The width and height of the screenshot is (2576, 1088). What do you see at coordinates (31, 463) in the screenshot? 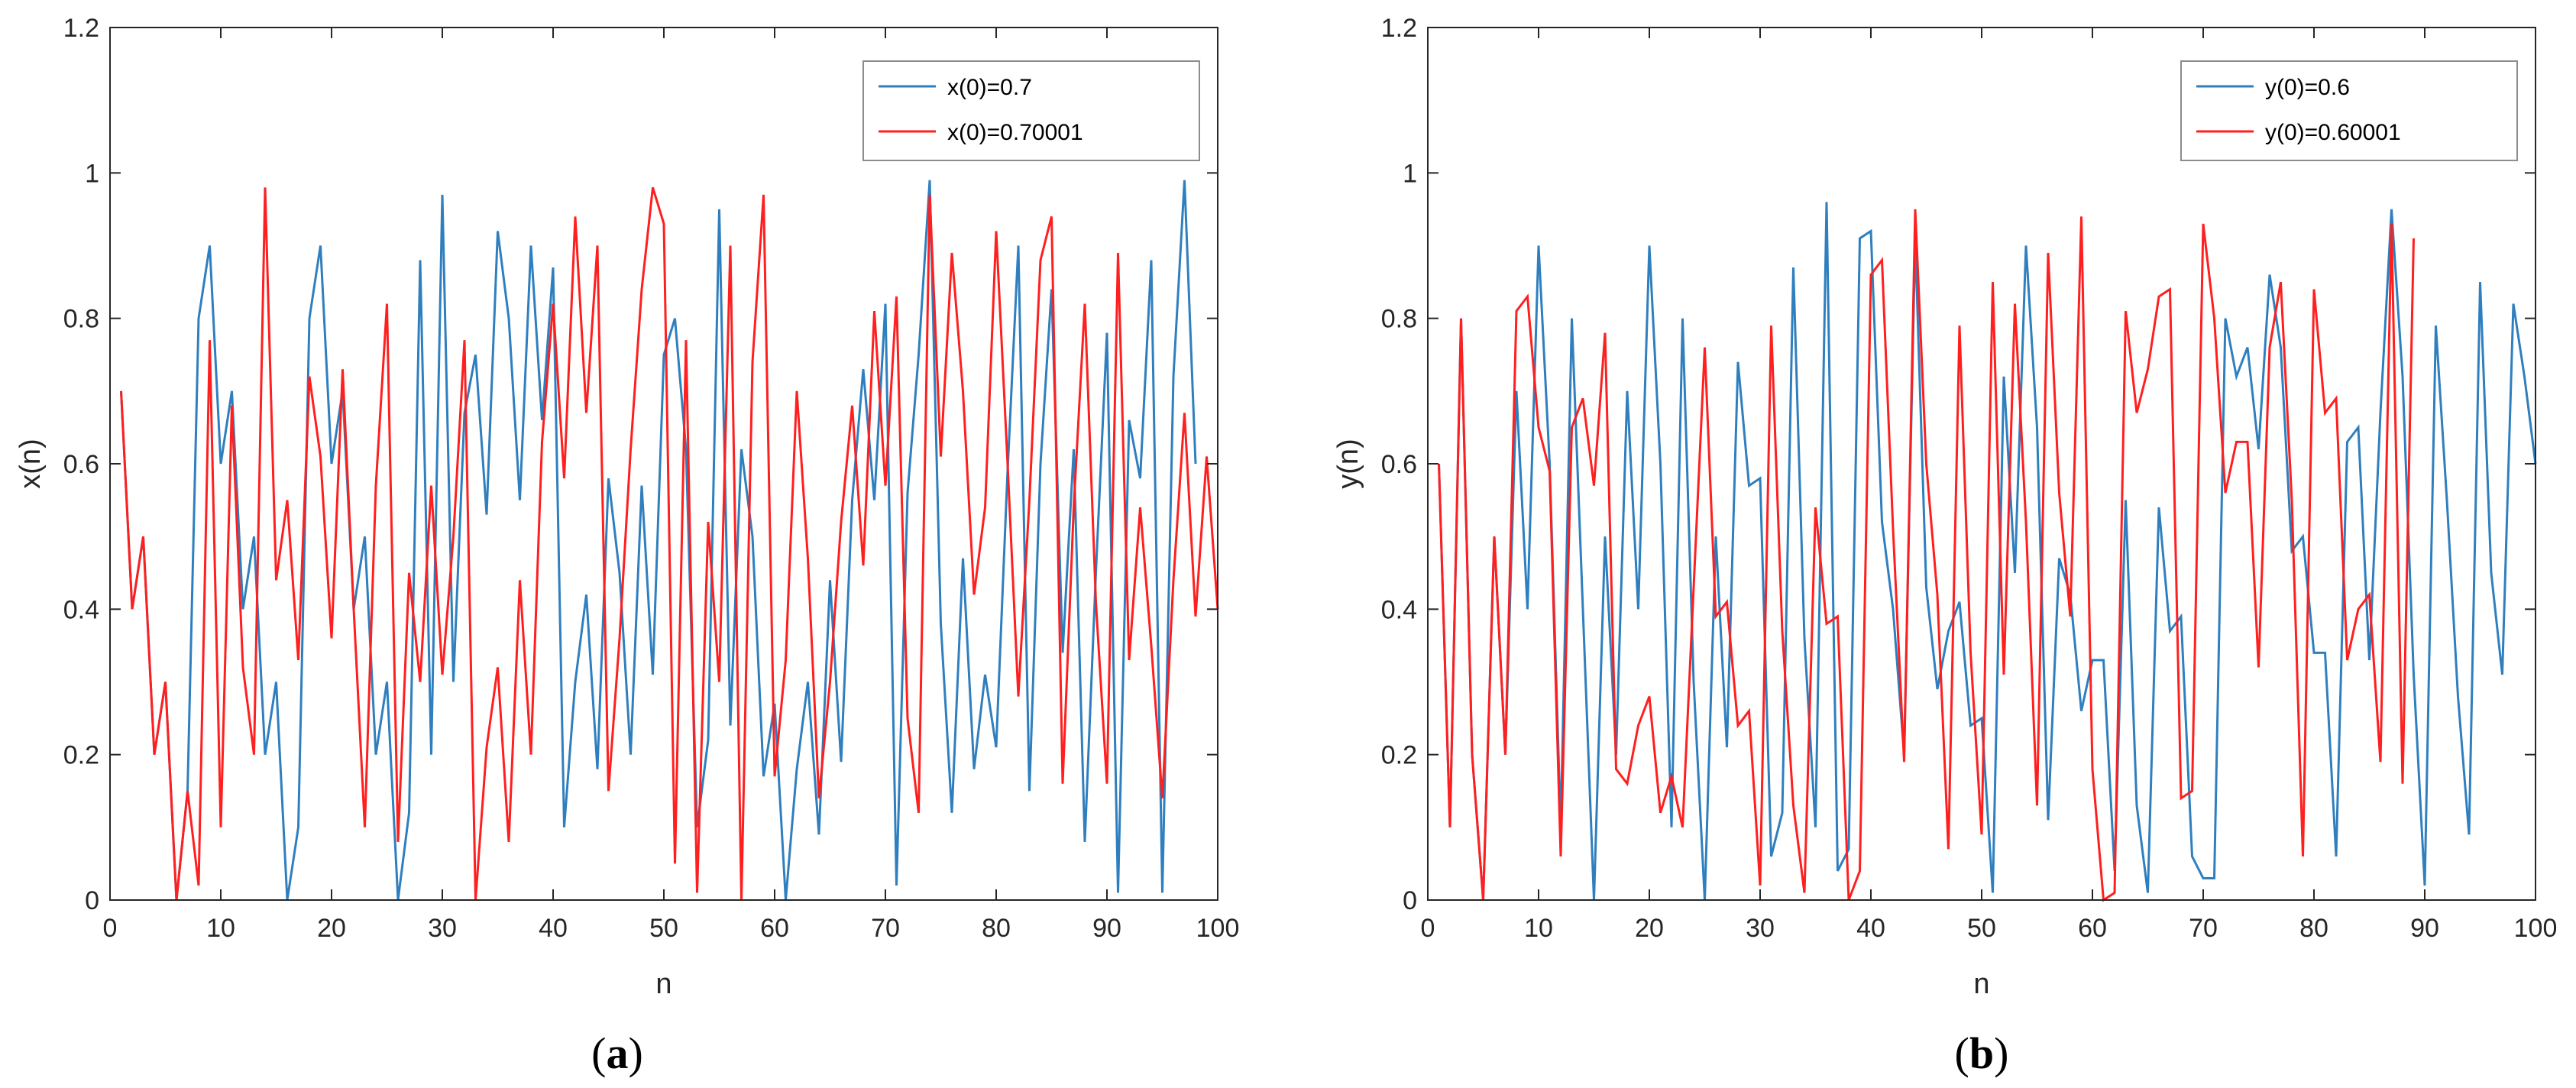
I see `y-axis-label: x(n)` at bounding box center [31, 463].